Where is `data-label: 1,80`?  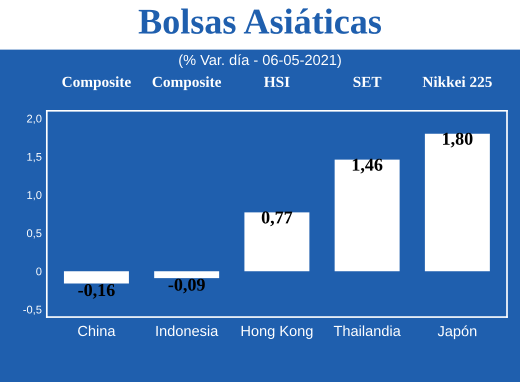 data-label: 1,80 is located at coordinates (457, 140).